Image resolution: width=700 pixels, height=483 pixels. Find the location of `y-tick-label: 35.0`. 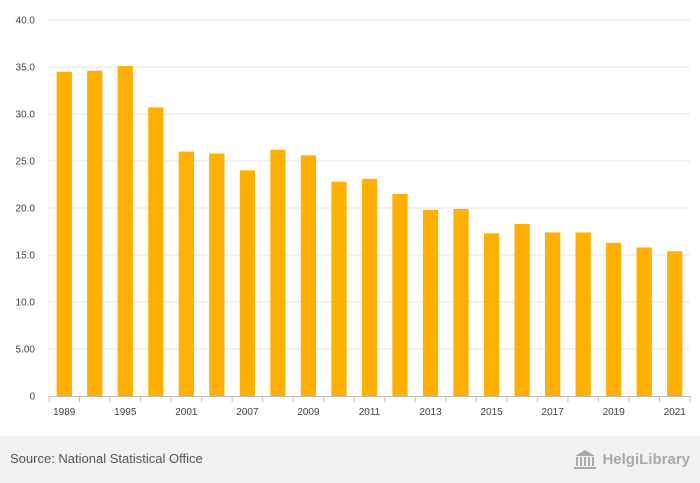

y-tick-label: 35.0 is located at coordinates (26, 68).